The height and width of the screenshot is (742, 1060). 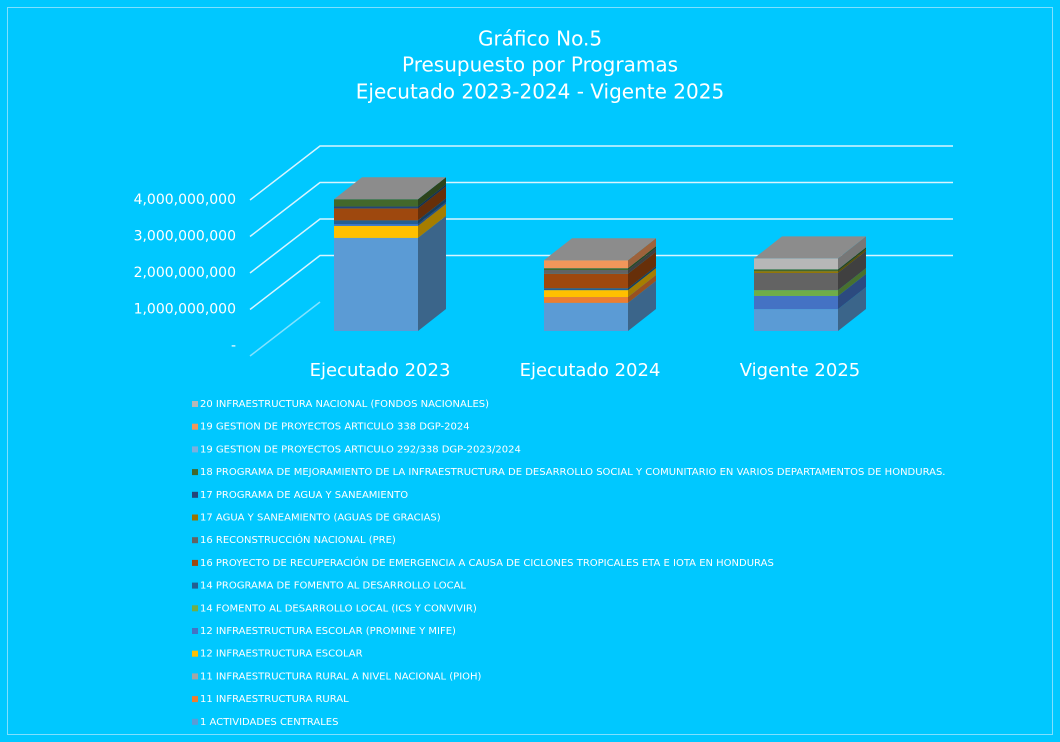 I want to click on legend-label: 17 PROGRAMA DE AGUA Y SANEAMIENTO, so click(x=304, y=495).